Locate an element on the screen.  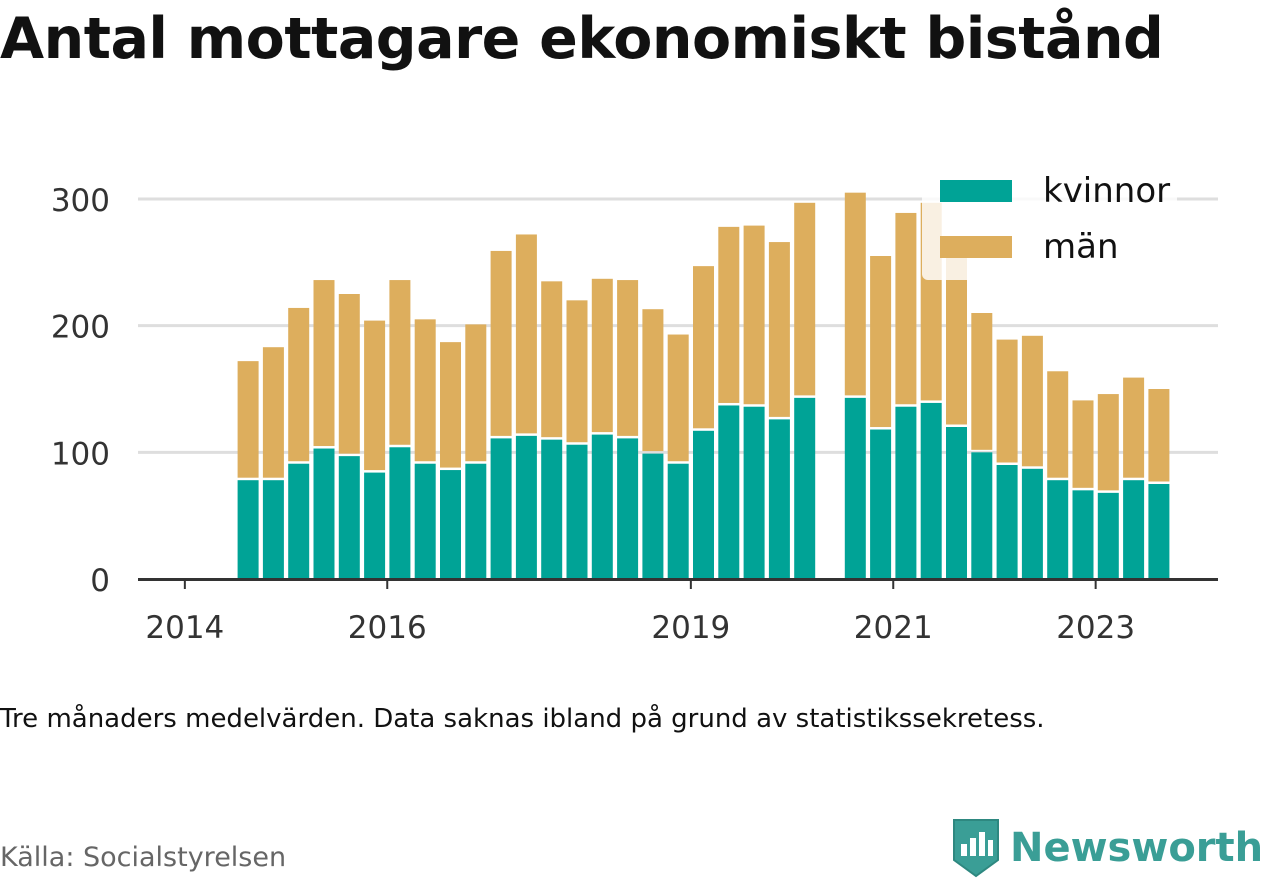
y-axis-labels: 0 100 200 300 is located at coordinates (80, 391).